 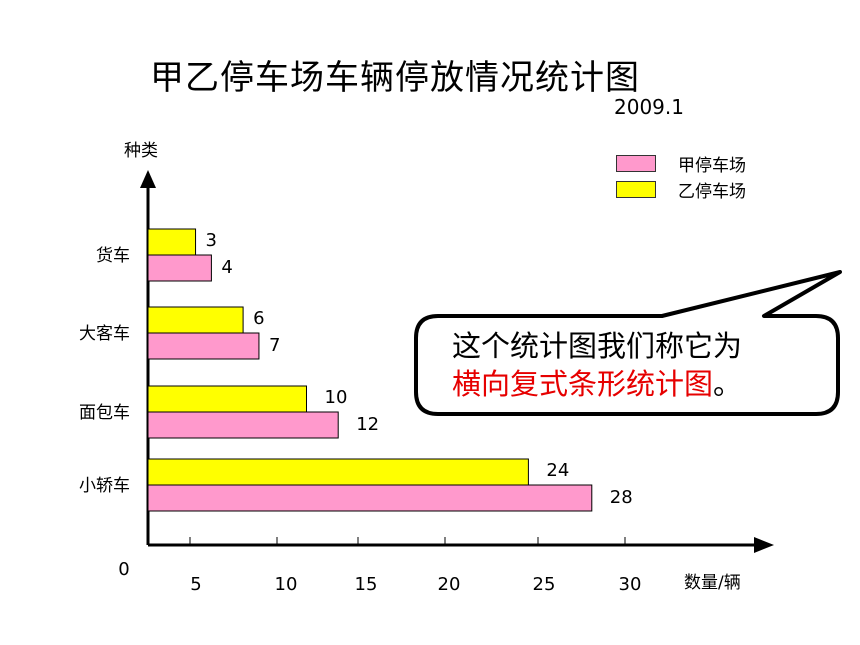 I want to click on callout-tail: 。, so click(x=728, y=384).